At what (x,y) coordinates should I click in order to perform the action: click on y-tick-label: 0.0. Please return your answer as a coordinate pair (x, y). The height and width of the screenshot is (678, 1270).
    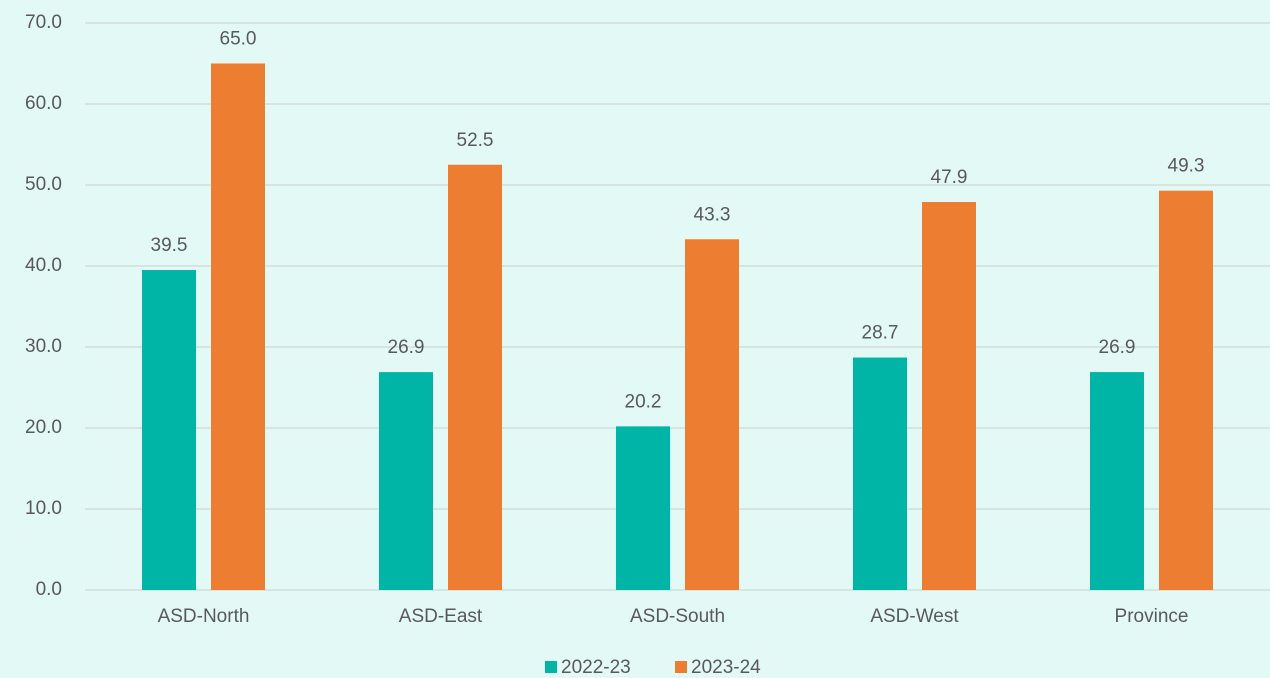
    Looking at the image, I should click on (49, 589).